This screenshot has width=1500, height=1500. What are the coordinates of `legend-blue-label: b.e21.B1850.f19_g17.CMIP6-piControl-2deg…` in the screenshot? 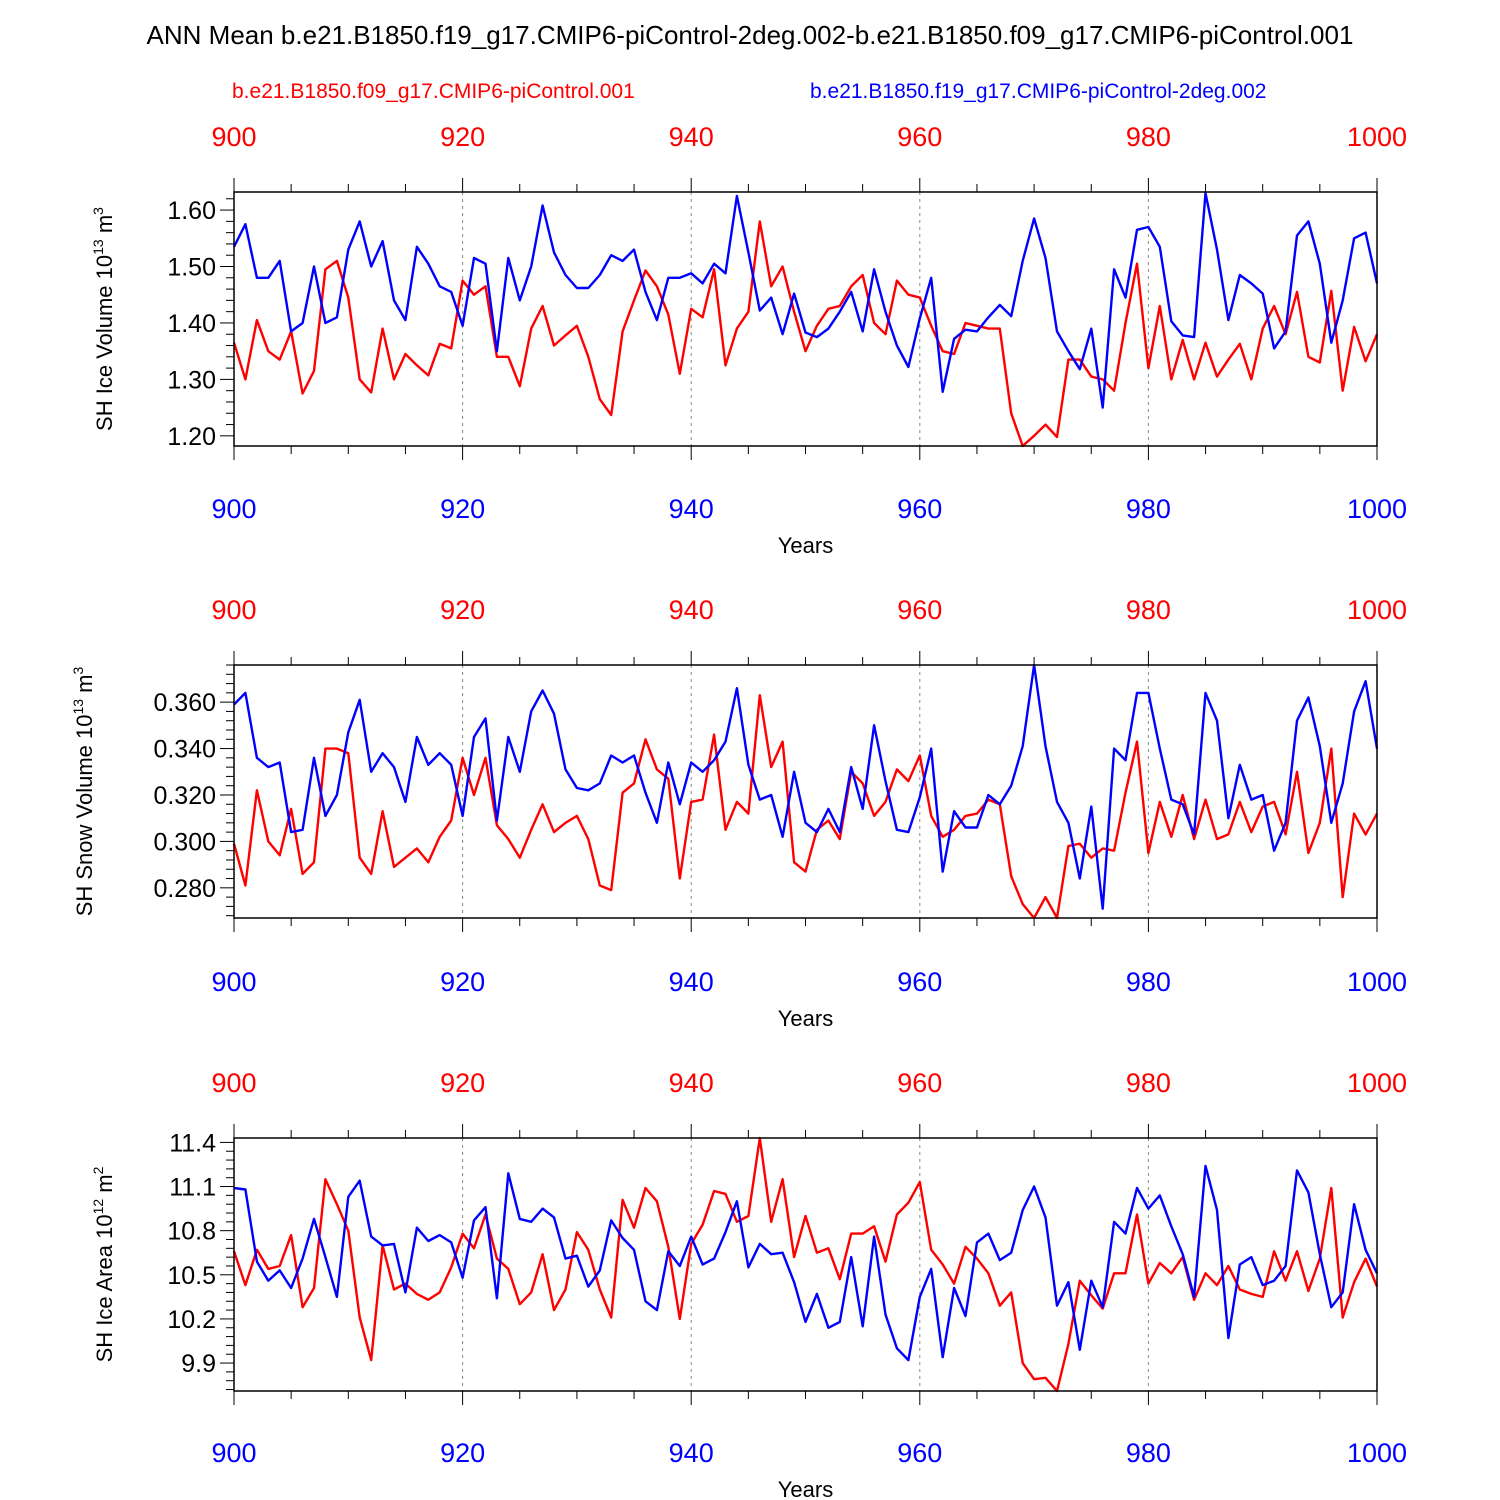 It's located at (1038, 91).